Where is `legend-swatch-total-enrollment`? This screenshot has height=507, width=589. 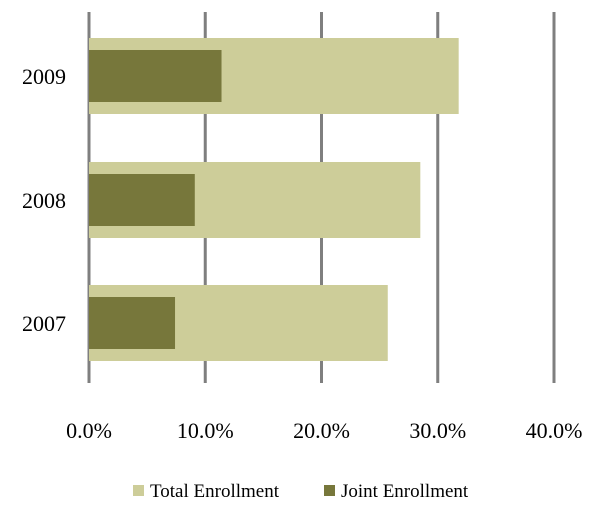
legend-swatch-total-enrollment is located at coordinates (138, 490).